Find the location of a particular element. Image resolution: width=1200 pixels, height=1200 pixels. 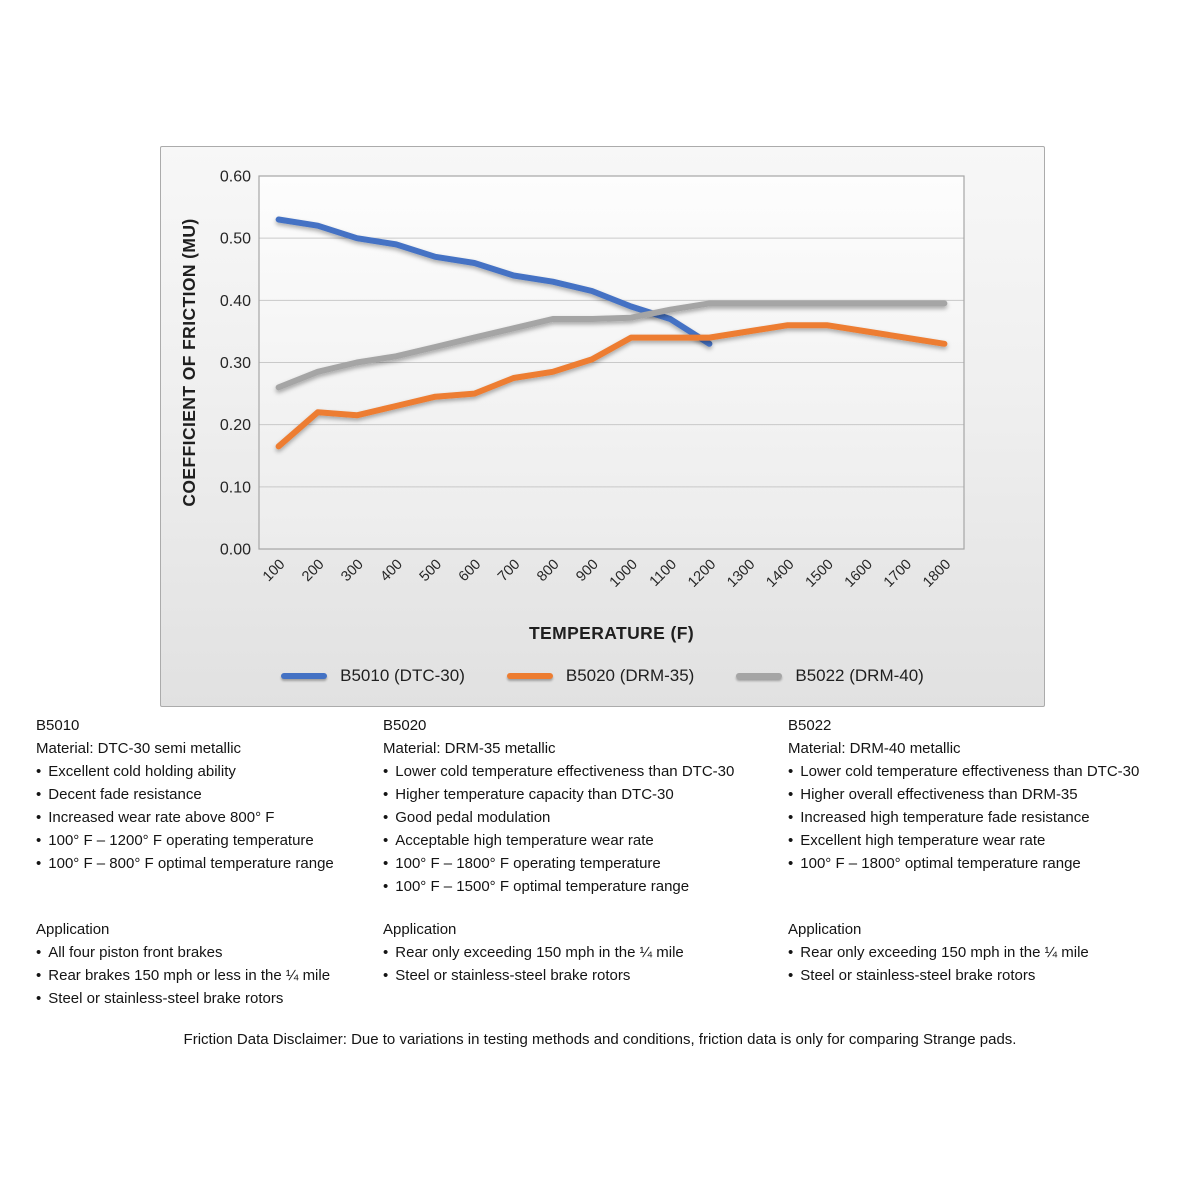

x-tick-label: 1700 is located at coordinates (898, 574).